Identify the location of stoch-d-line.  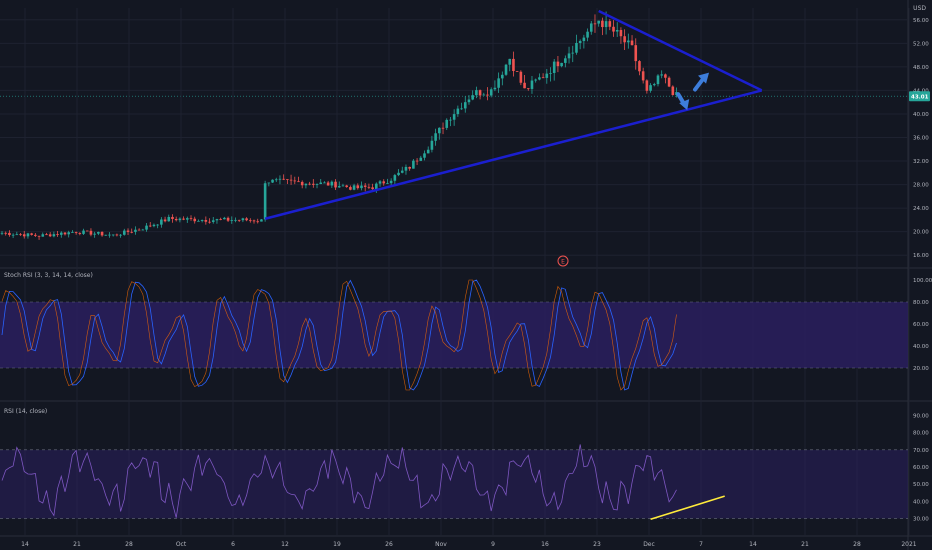
(339, 335).